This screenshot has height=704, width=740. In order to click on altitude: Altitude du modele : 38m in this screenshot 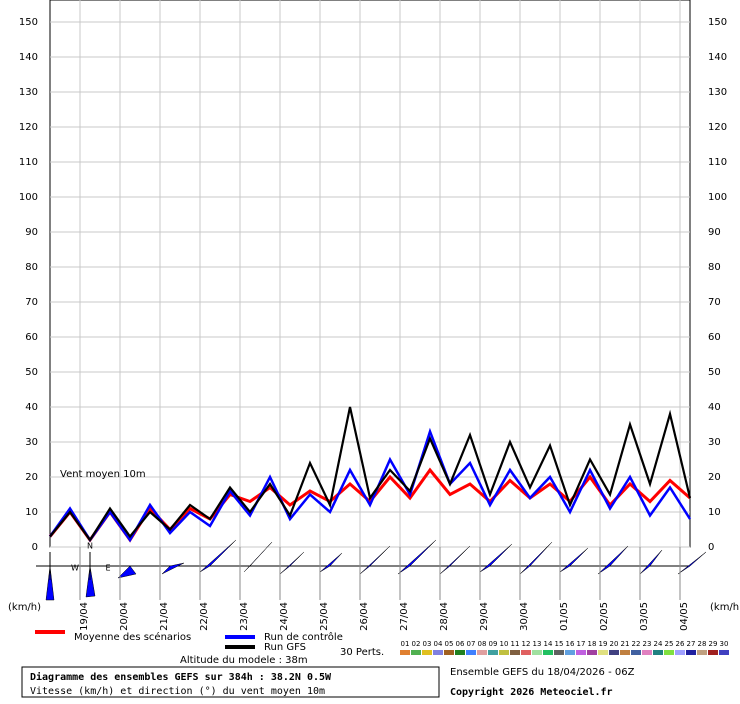, I will do `click(244, 660)`.